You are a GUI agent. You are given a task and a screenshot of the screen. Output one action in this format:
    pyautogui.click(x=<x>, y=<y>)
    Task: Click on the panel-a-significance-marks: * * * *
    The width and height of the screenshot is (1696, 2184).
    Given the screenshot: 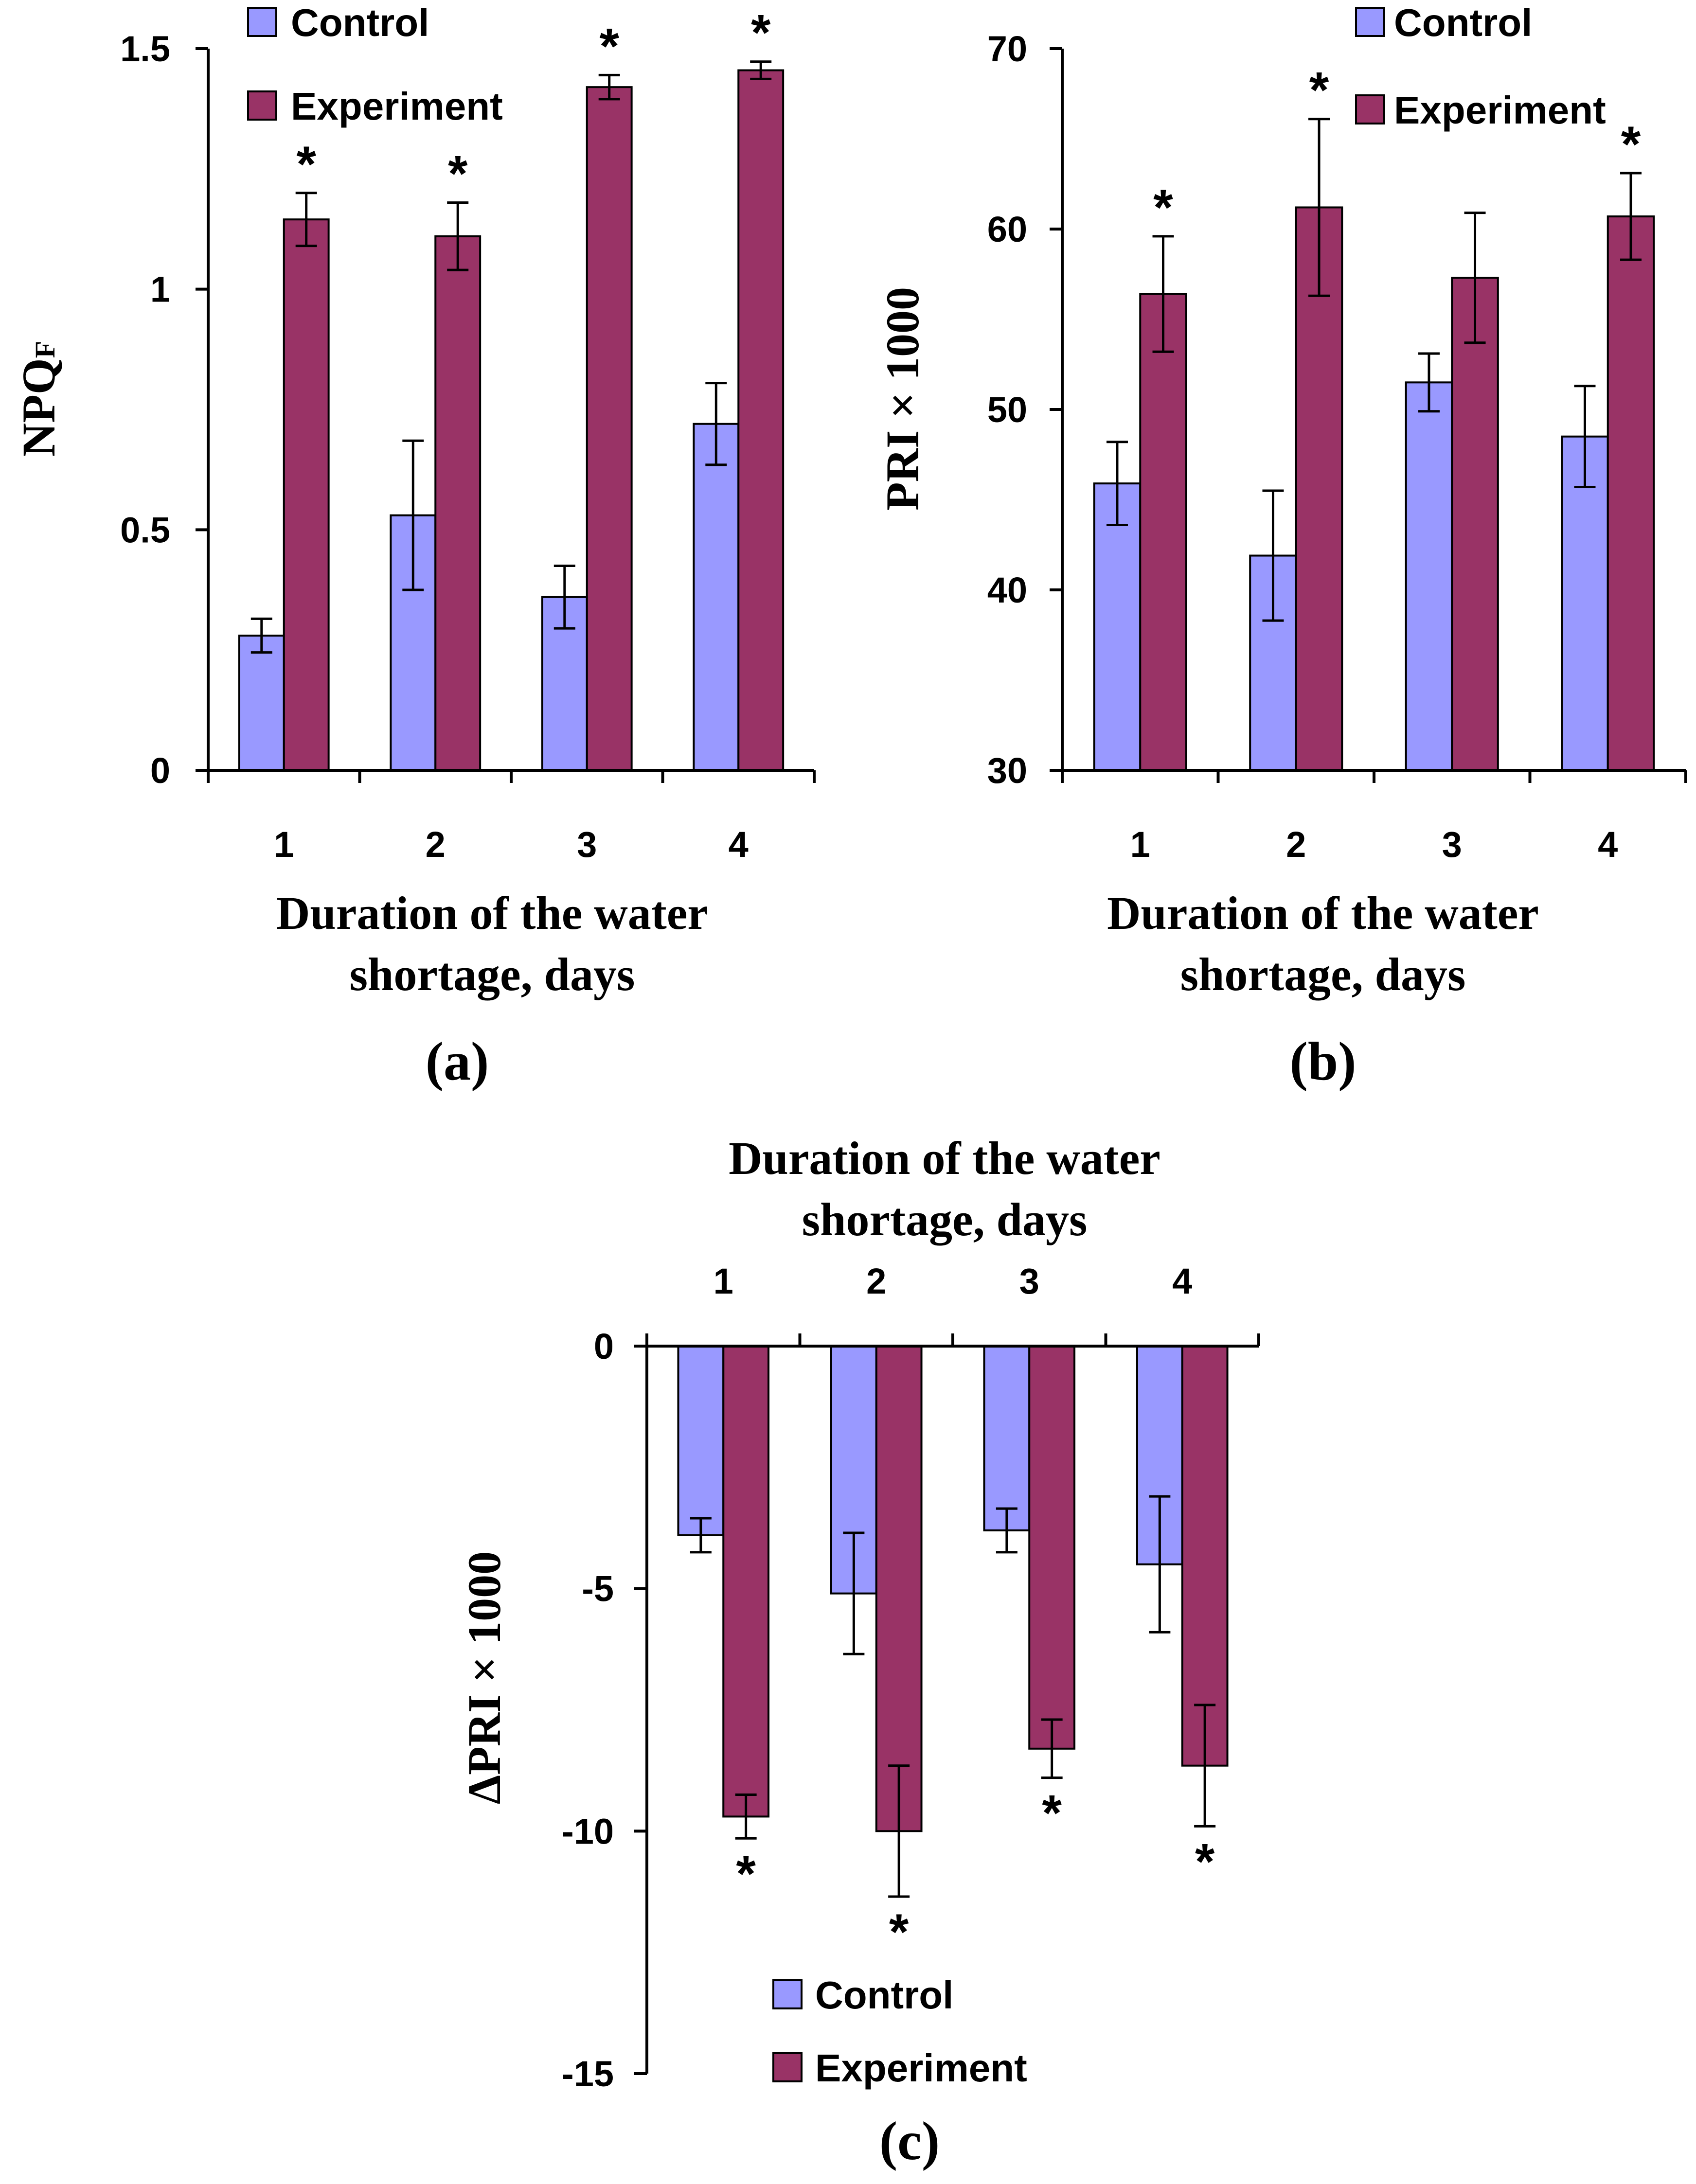 What is the action you would take?
    pyautogui.click(x=533, y=103)
    